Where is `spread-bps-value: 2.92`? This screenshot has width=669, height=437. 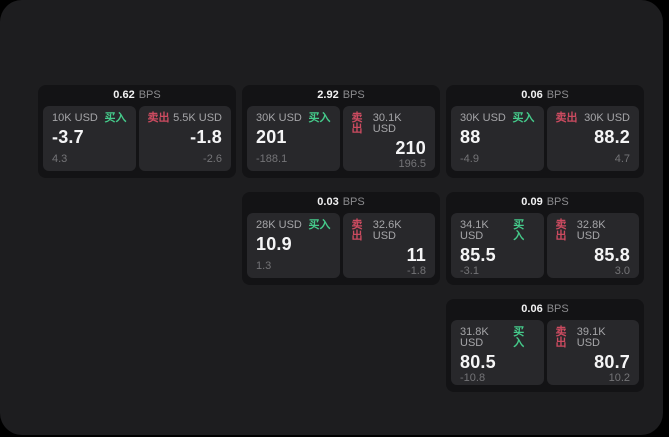
spread-bps-value: 2.92 is located at coordinates (328, 95).